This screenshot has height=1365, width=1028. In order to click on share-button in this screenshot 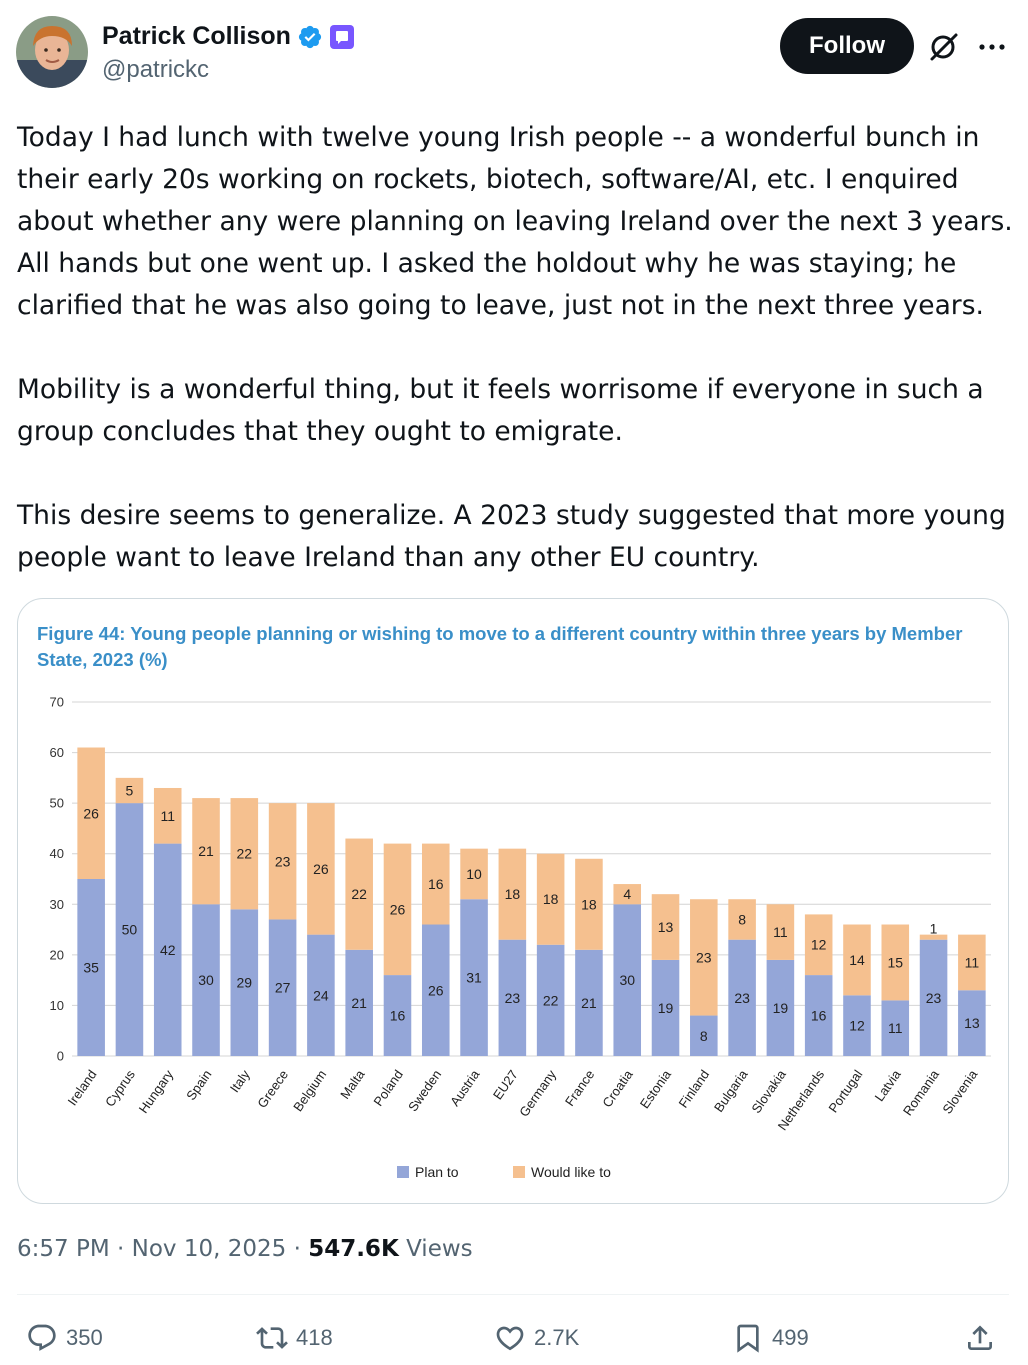, I will do `click(980, 1337)`.